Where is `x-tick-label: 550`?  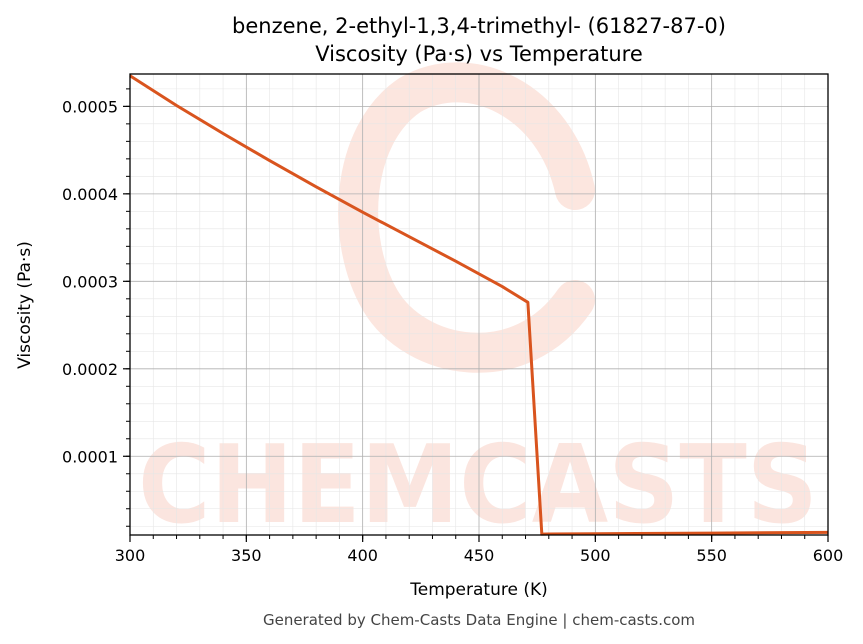
x-tick-label: 550 is located at coordinates (711, 555).